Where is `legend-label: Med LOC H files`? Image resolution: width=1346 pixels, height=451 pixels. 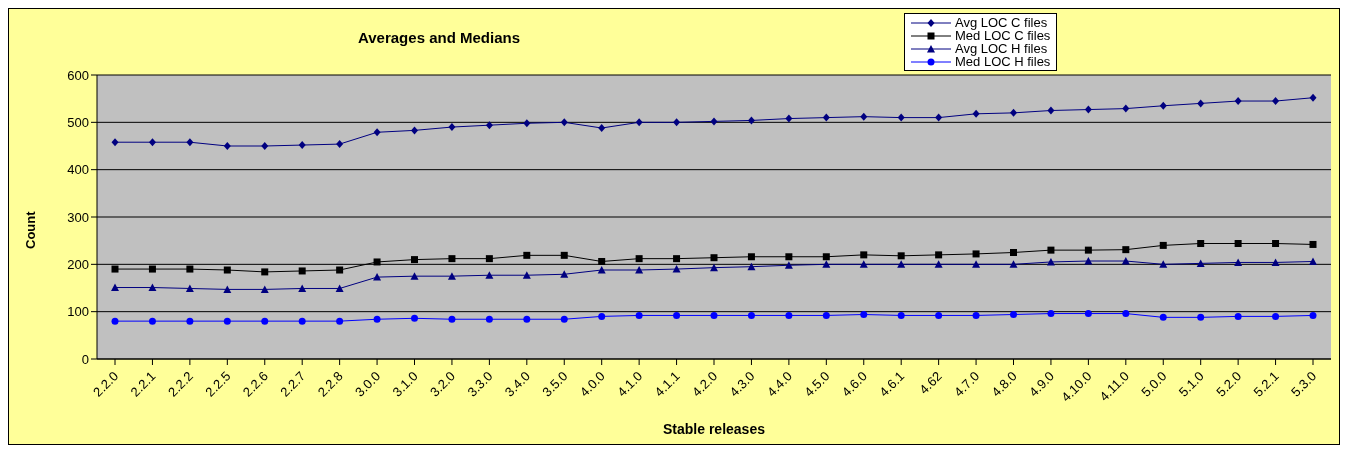 legend-label: Med LOC H files is located at coordinates (1003, 61).